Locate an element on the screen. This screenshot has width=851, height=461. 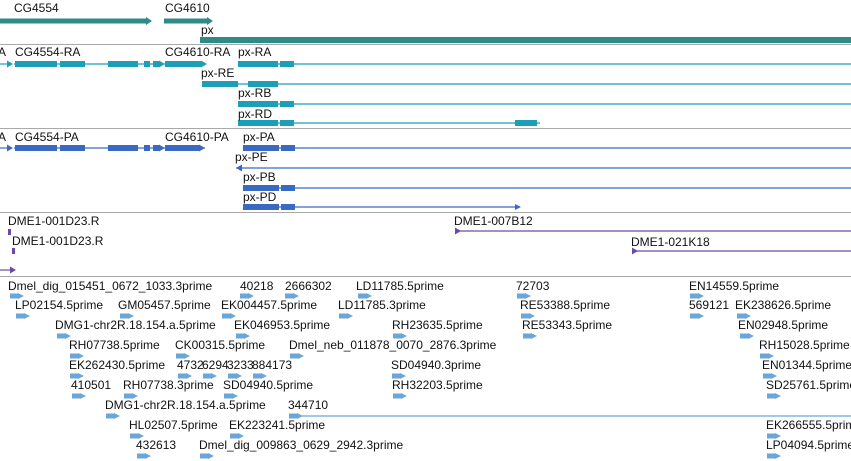
protein-px-pd-label: px-PD is located at coordinates (260, 197).